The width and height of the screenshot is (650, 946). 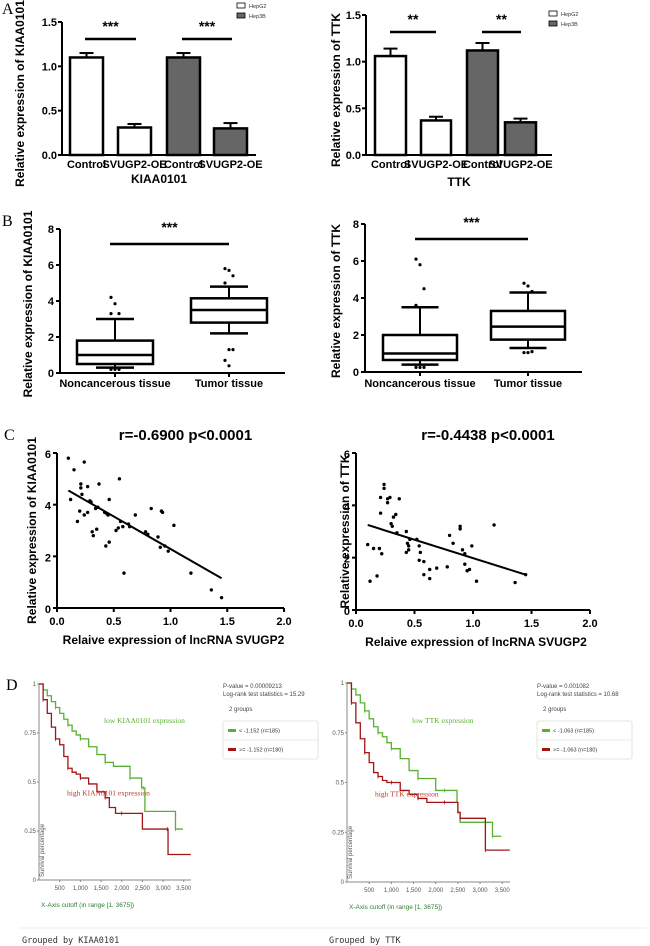 I want to click on x-tick-label: SVUGP2-OE, so click(x=134, y=165).